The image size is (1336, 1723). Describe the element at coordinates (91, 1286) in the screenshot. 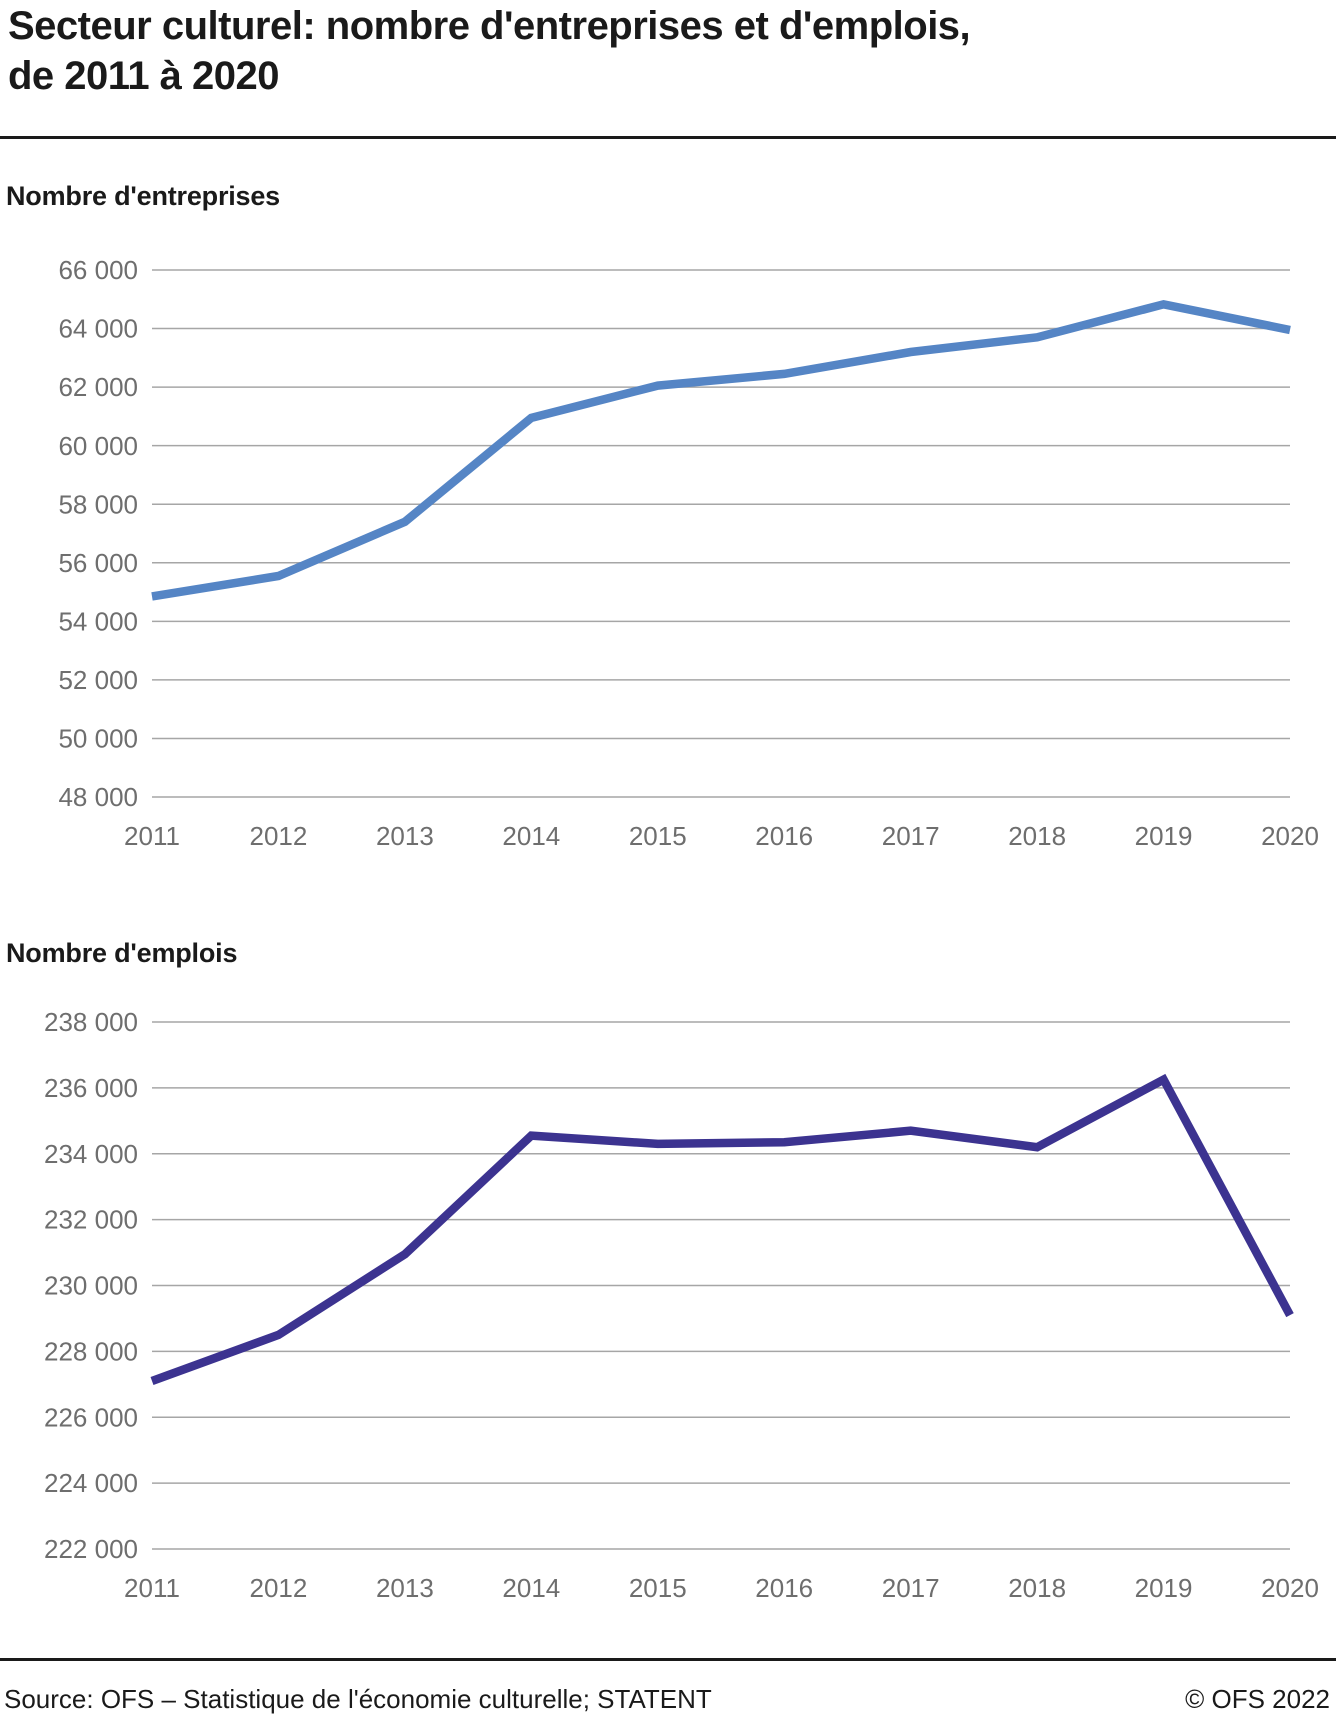

I see `y-axis-label: 230 000` at that location.